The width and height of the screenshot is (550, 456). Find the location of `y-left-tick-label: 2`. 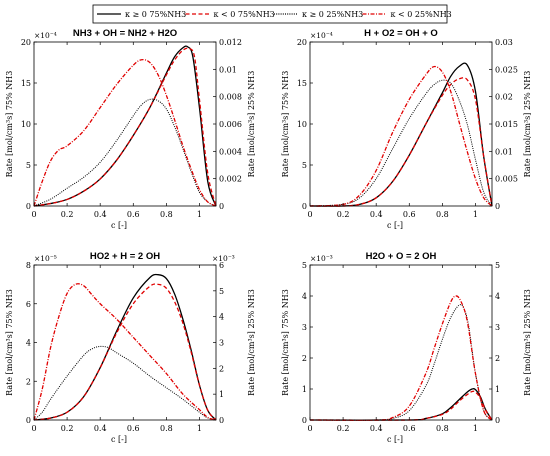

y-left-tick-label: 2 is located at coordinates (28, 381).